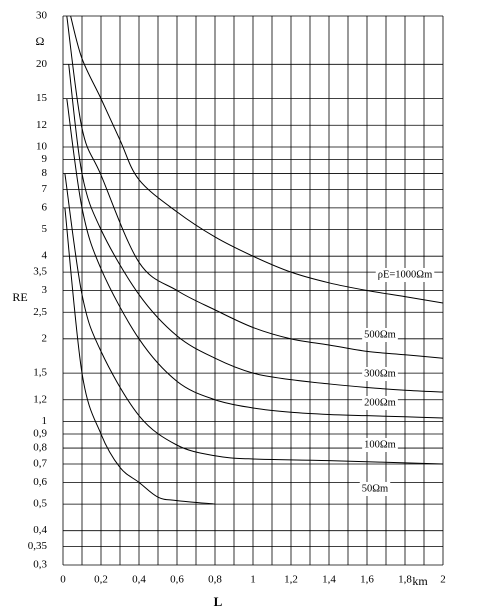 This screenshot has height=615, width=477. What do you see at coordinates (45, 256) in the screenshot?
I see `y-tick-label: 4` at bounding box center [45, 256].